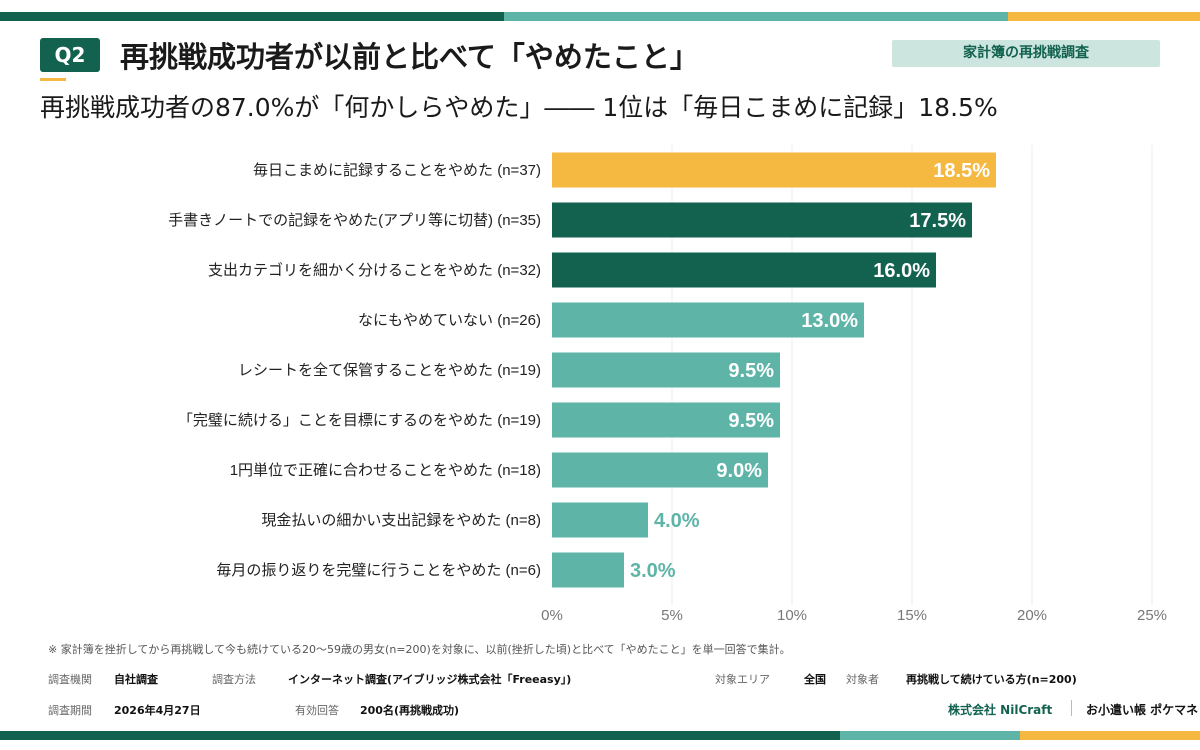 The image size is (1200, 750). I want to click on category-label: 毎月の振り返りを完璧に行うことをやめた (n=6), so click(378, 570).